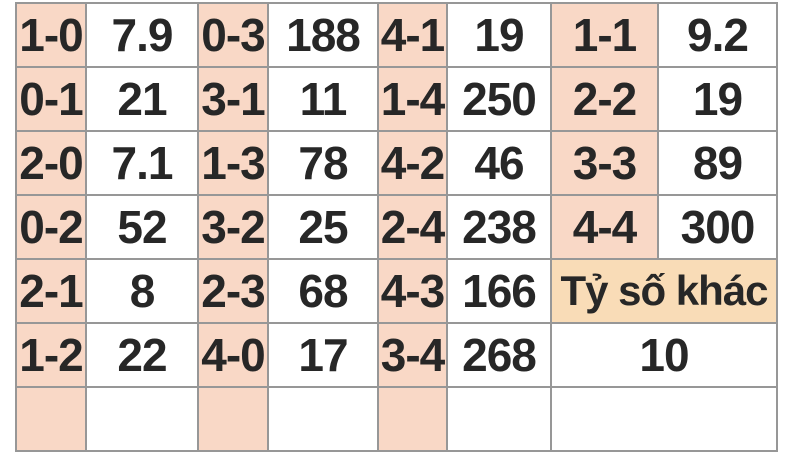  Describe the element at coordinates (51, 355) in the screenshot. I see `score-cell: 1-2` at that location.